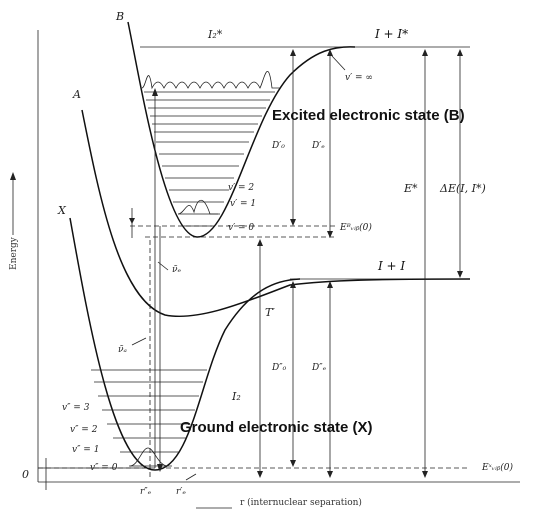 This screenshot has width=535, height=514. What do you see at coordinates (236, 396) in the screenshot?
I see `i2-label: I₂` at bounding box center [236, 396].